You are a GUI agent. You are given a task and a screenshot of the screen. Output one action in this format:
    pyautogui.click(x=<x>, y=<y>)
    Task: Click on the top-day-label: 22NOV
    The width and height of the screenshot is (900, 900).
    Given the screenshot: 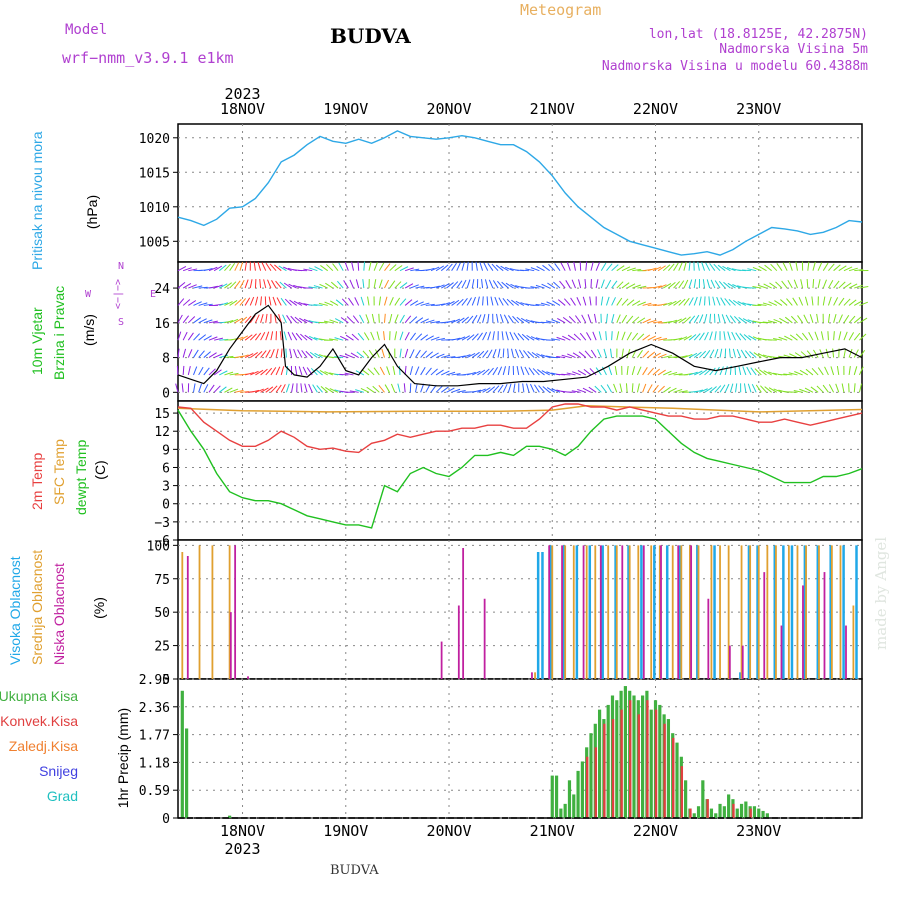 What is the action you would take?
    pyautogui.click(x=655, y=109)
    